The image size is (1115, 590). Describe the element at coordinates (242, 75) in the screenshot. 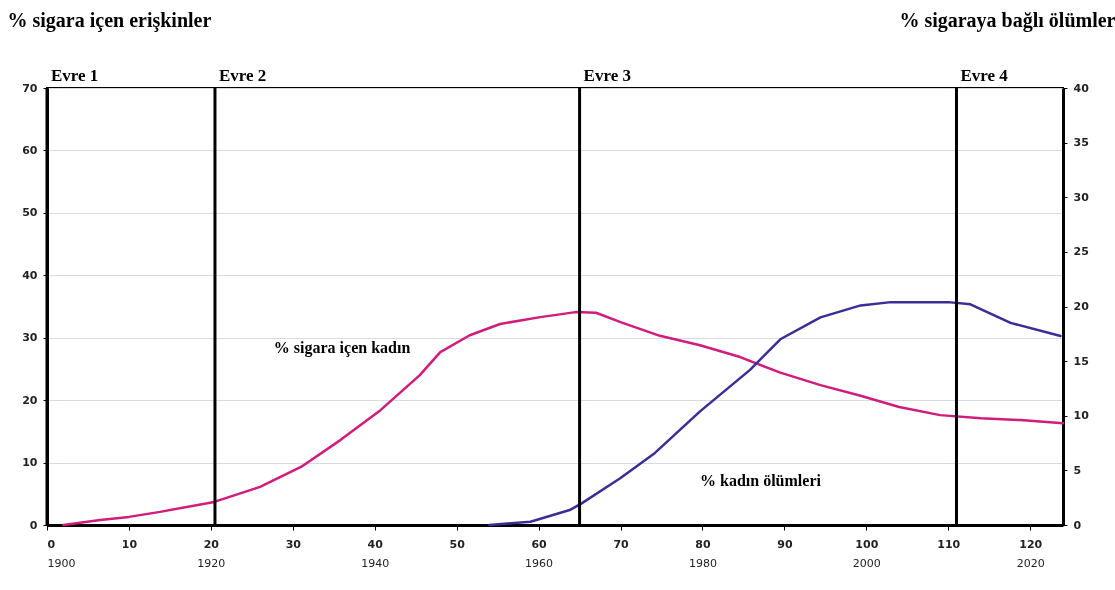

I see `ref-line-label: Evre 2` at that location.